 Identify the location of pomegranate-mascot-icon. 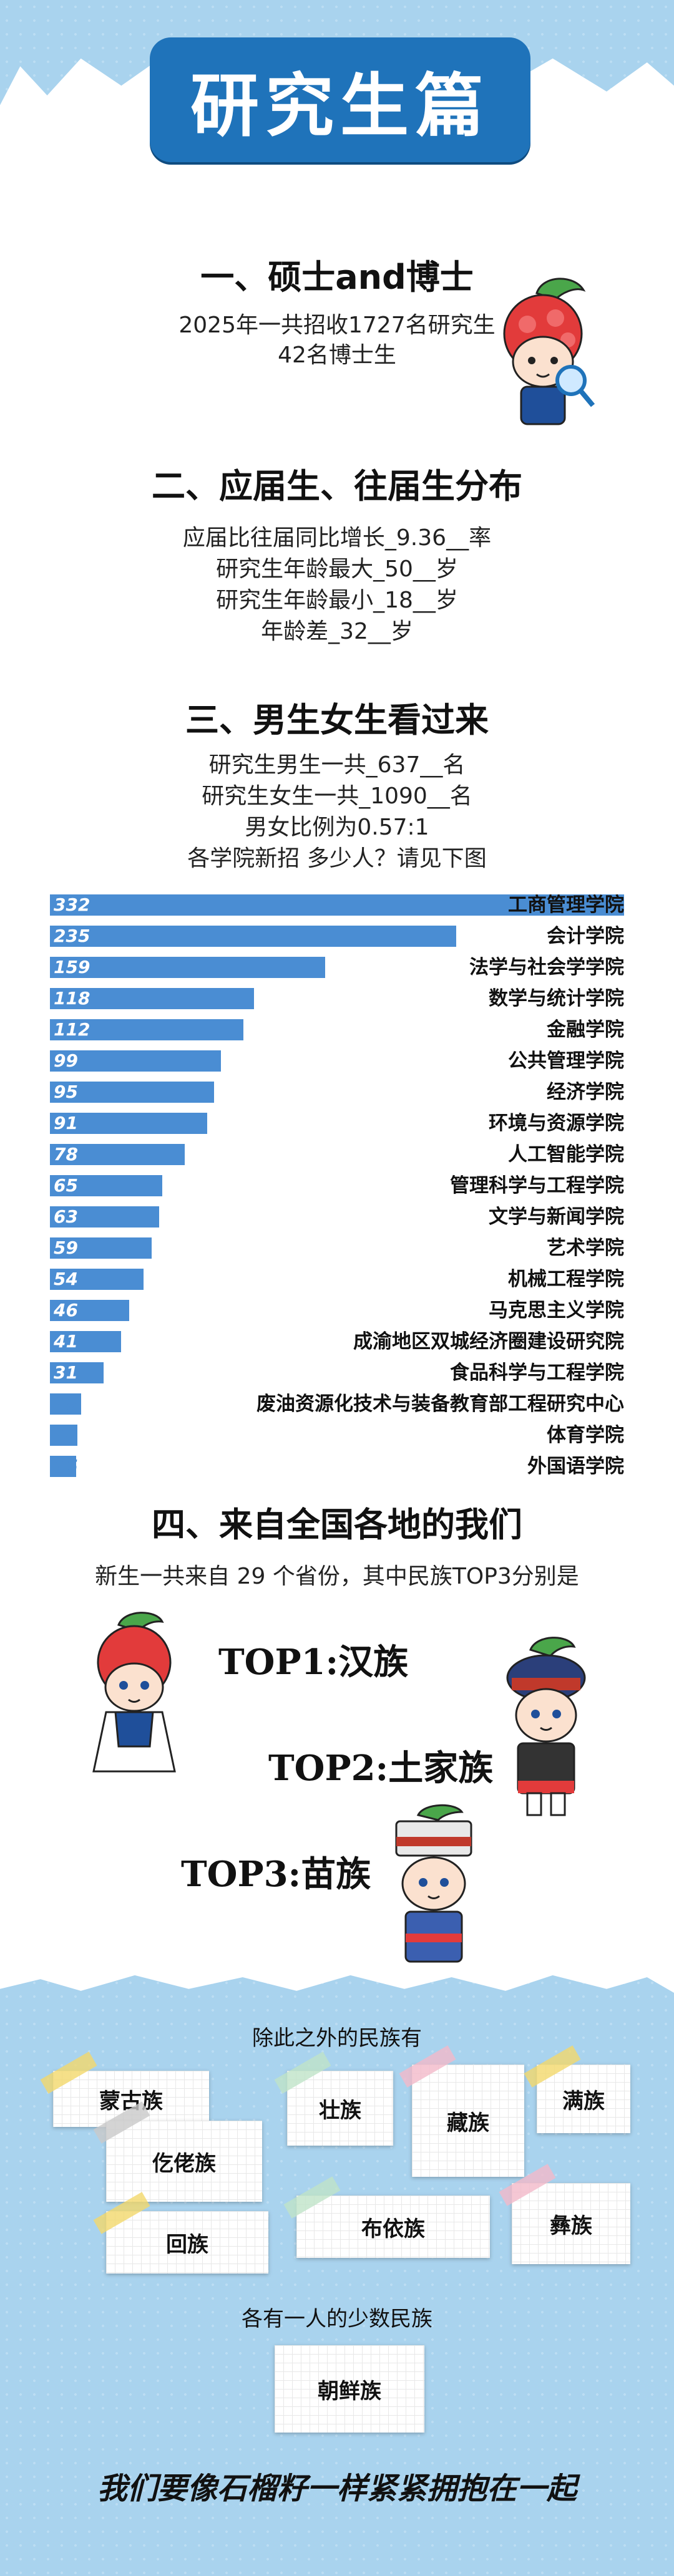
(546, 355).